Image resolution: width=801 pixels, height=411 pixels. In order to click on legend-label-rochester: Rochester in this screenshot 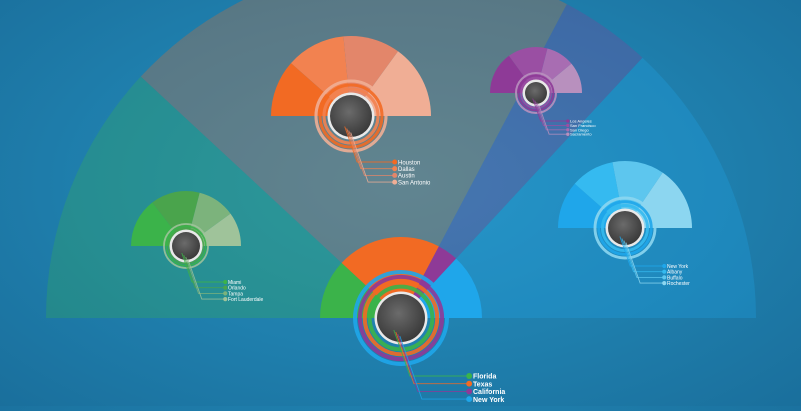, I will do `click(678, 284)`.